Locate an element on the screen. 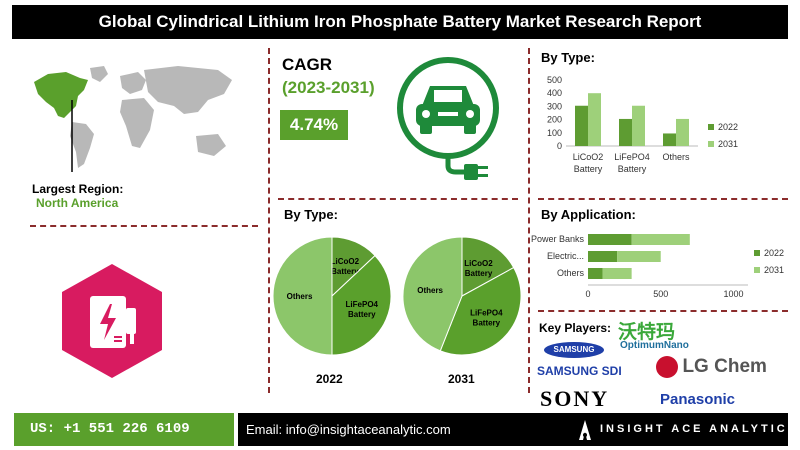  cagr-period: (2023-2031) is located at coordinates (328, 87).